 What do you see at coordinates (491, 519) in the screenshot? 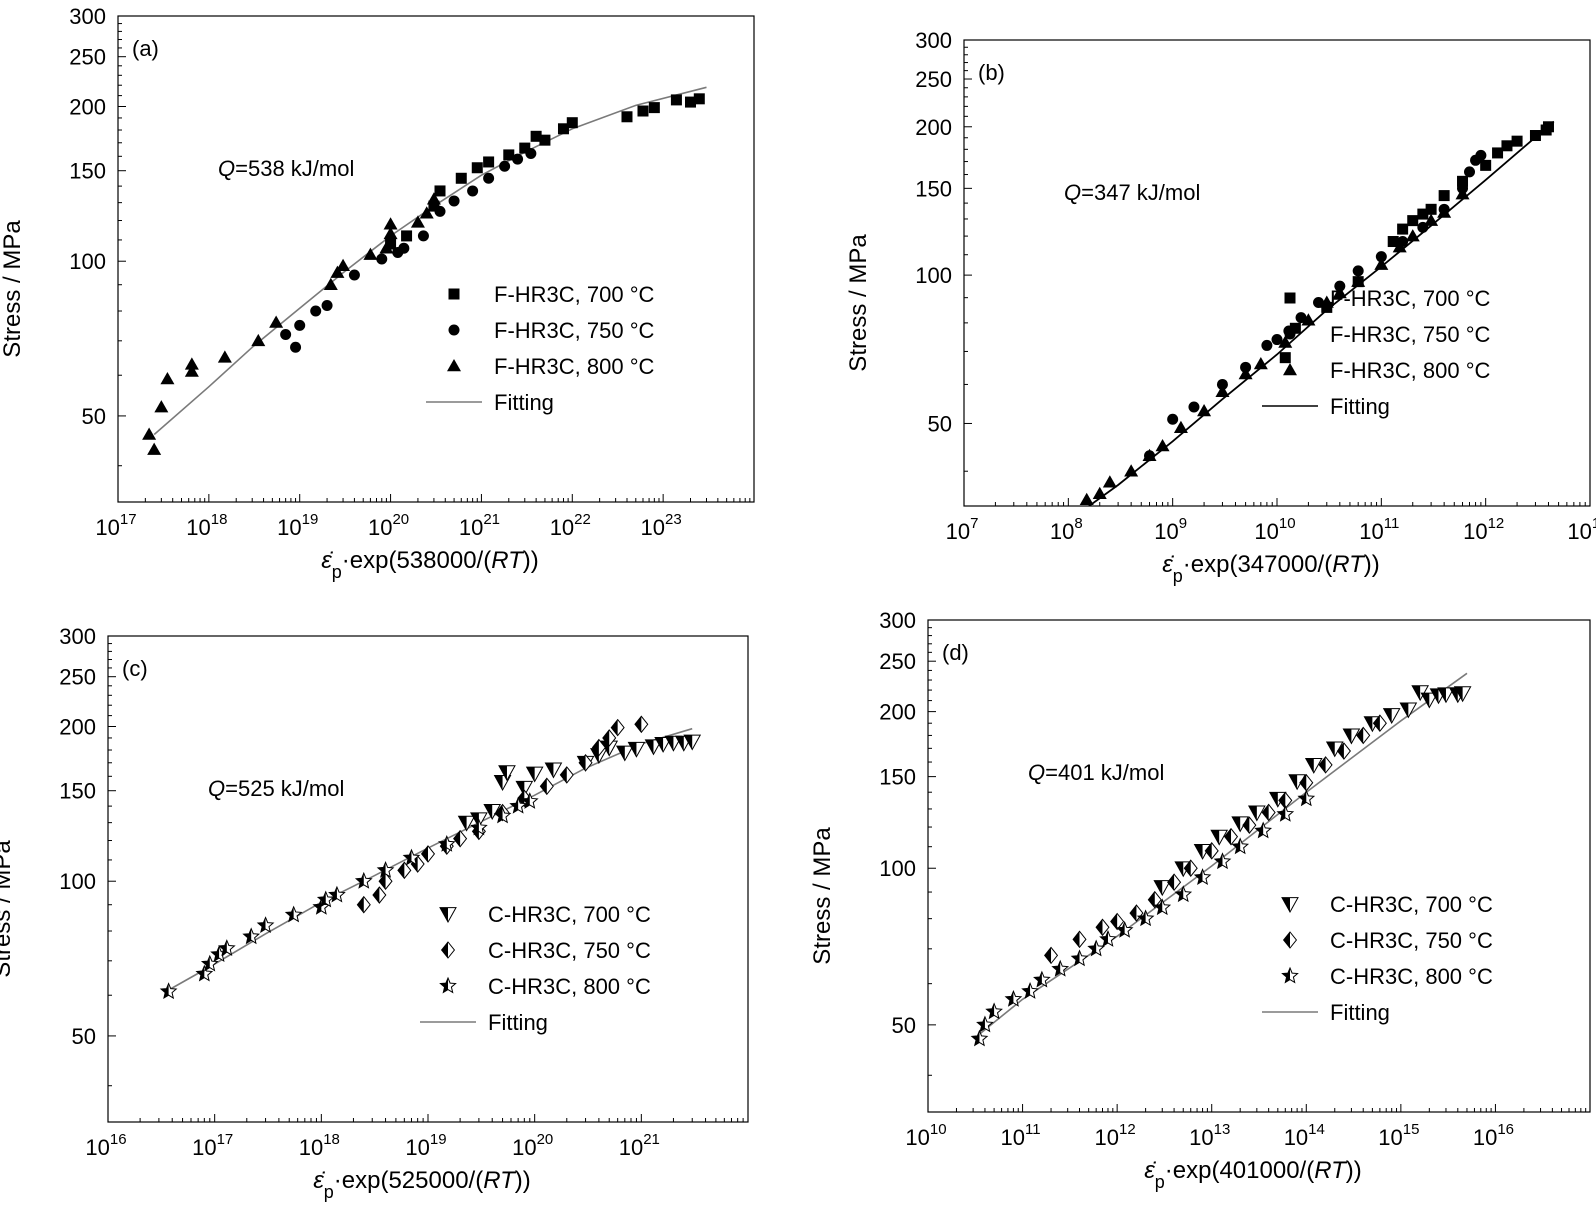
I see `x-tick-exponent: 21` at bounding box center [491, 519].